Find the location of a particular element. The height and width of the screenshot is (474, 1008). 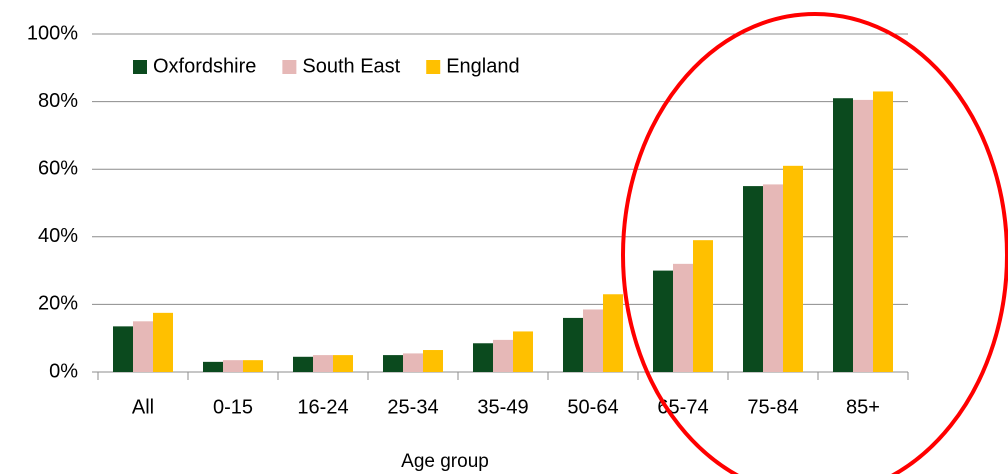

x-tick-label: 50-64 is located at coordinates (592, 407).